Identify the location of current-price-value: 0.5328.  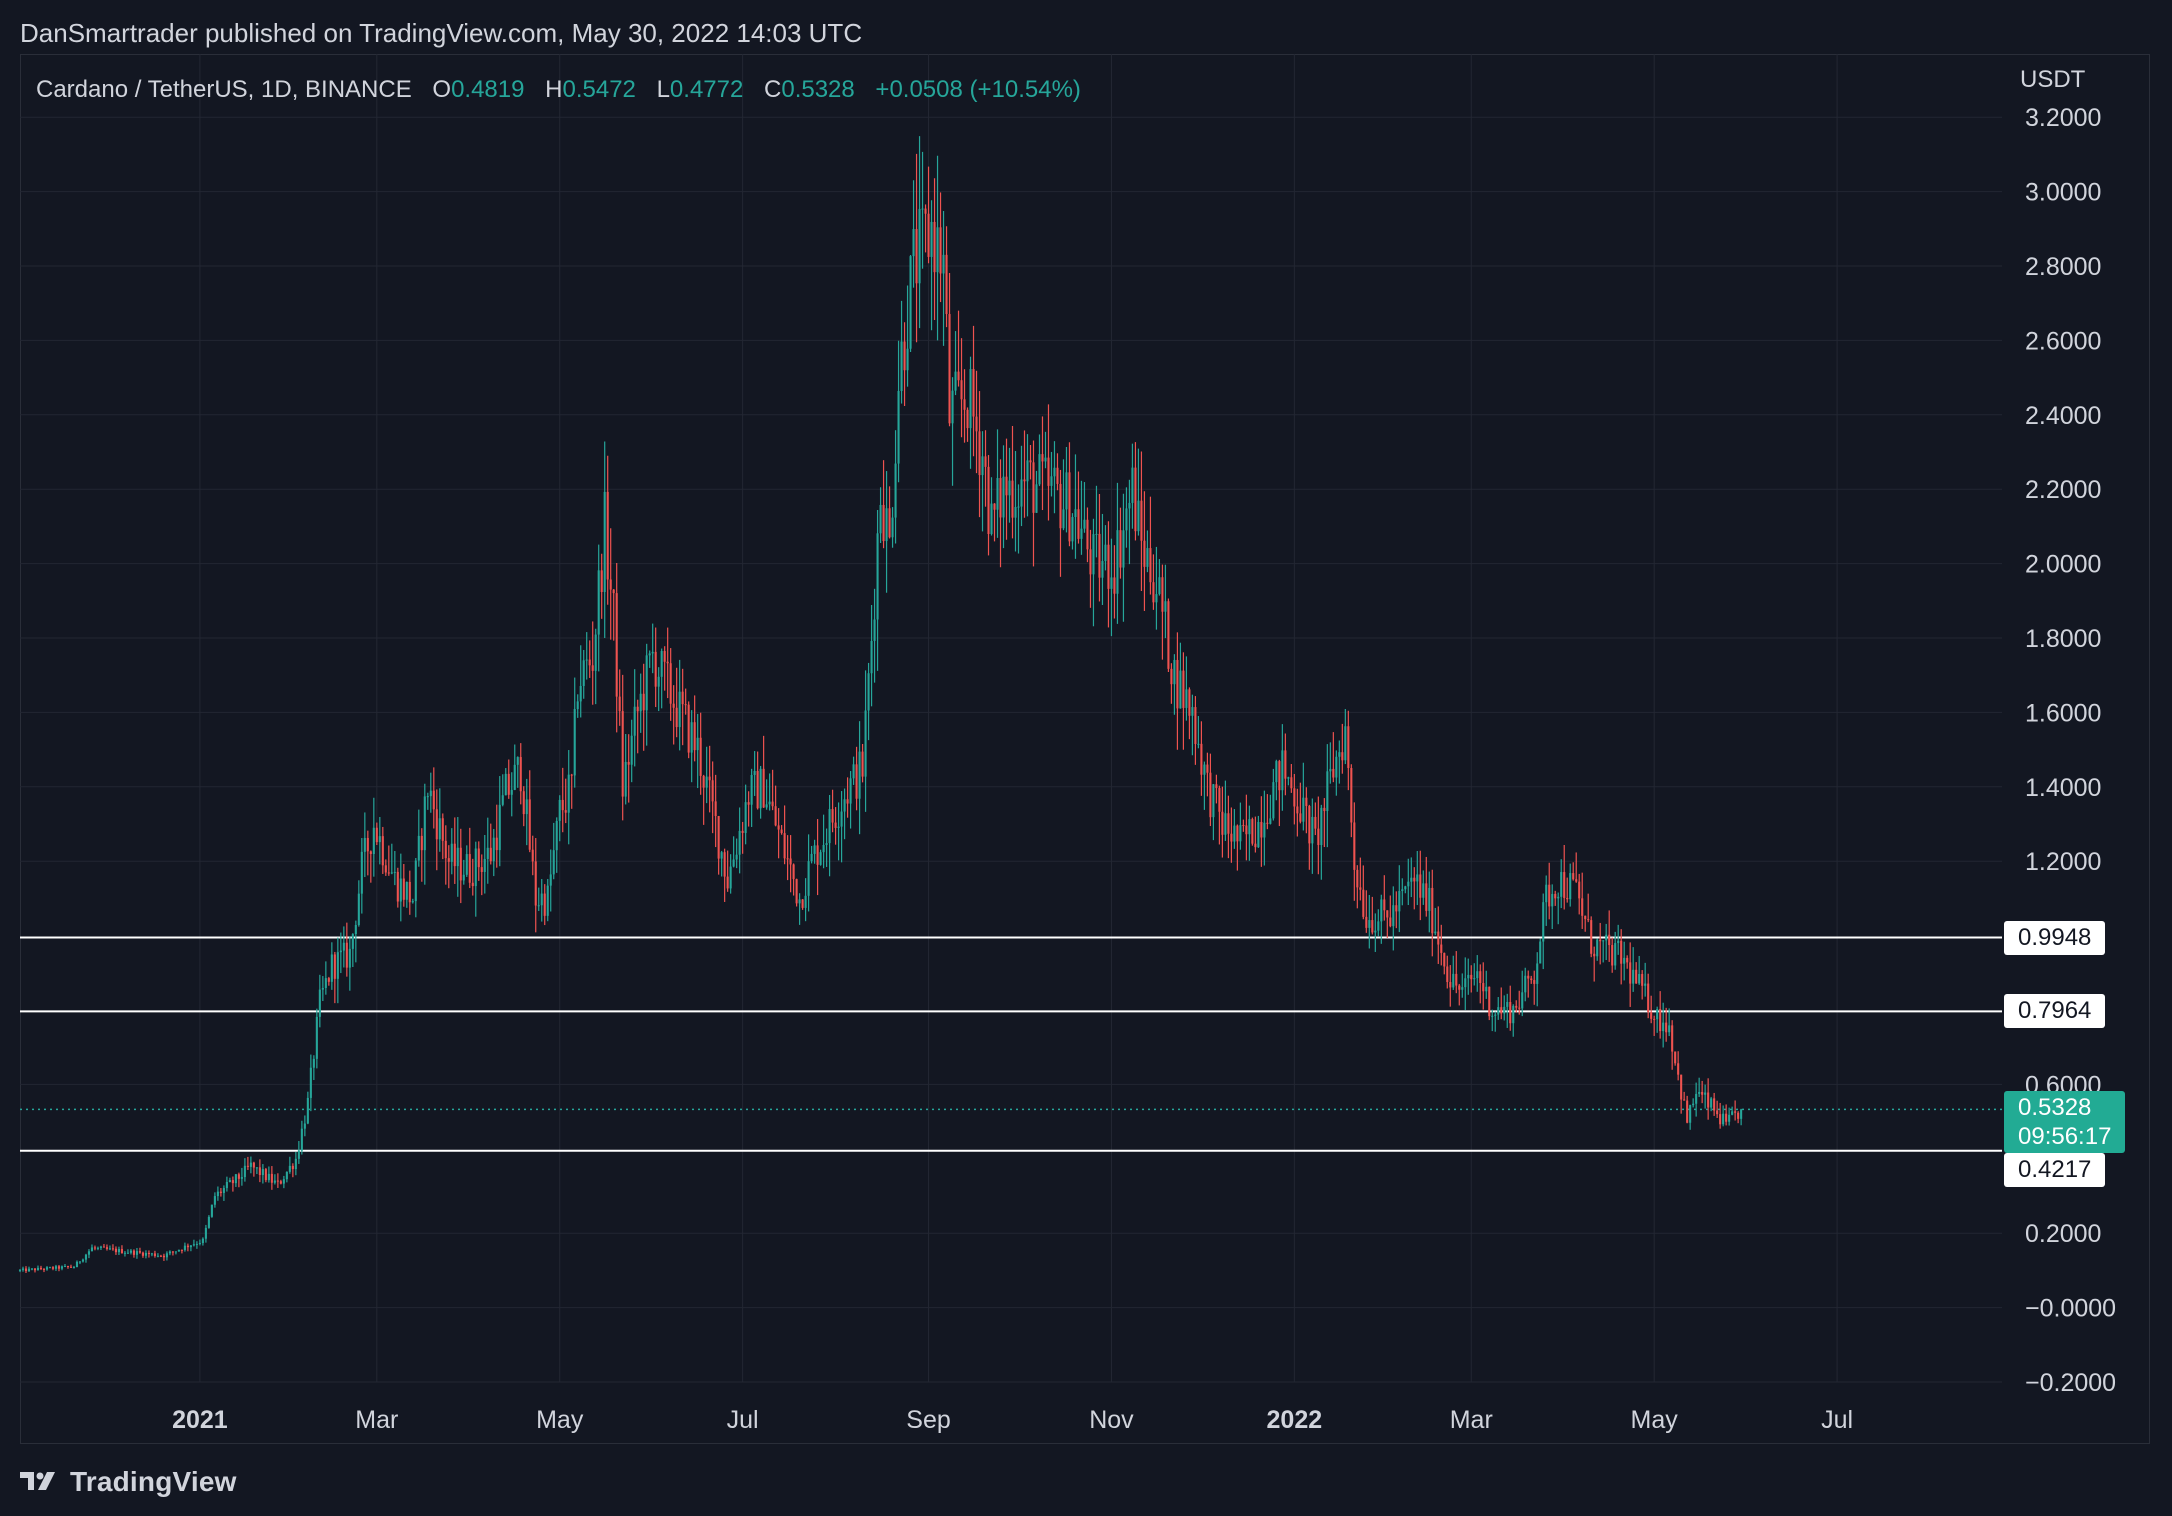
(2055, 1108).